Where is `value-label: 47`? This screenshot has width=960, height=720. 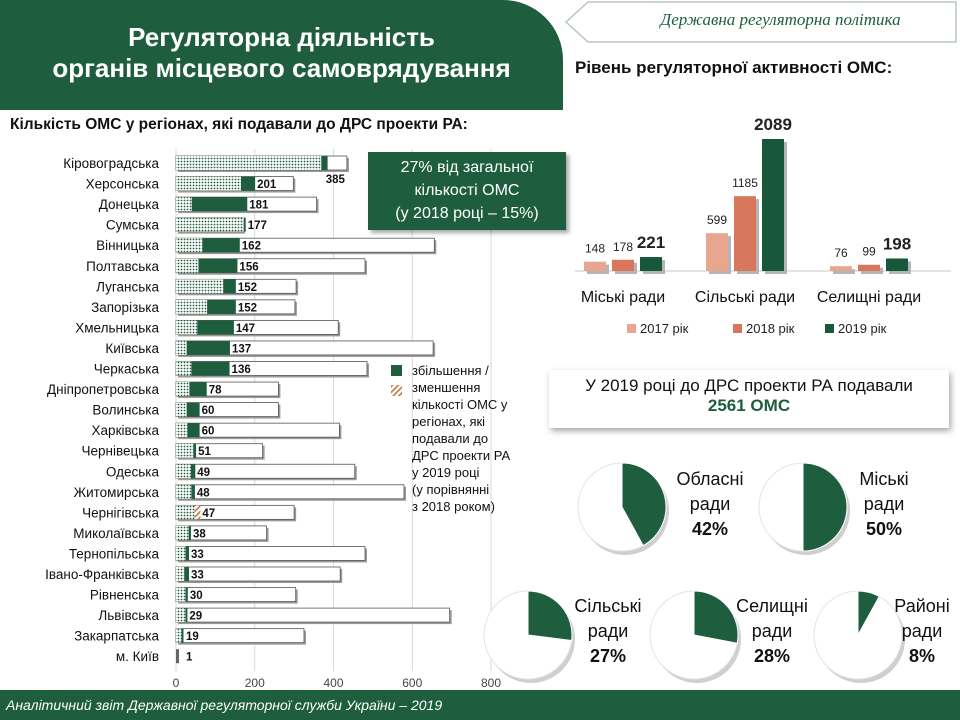
value-label: 47 is located at coordinates (208, 514).